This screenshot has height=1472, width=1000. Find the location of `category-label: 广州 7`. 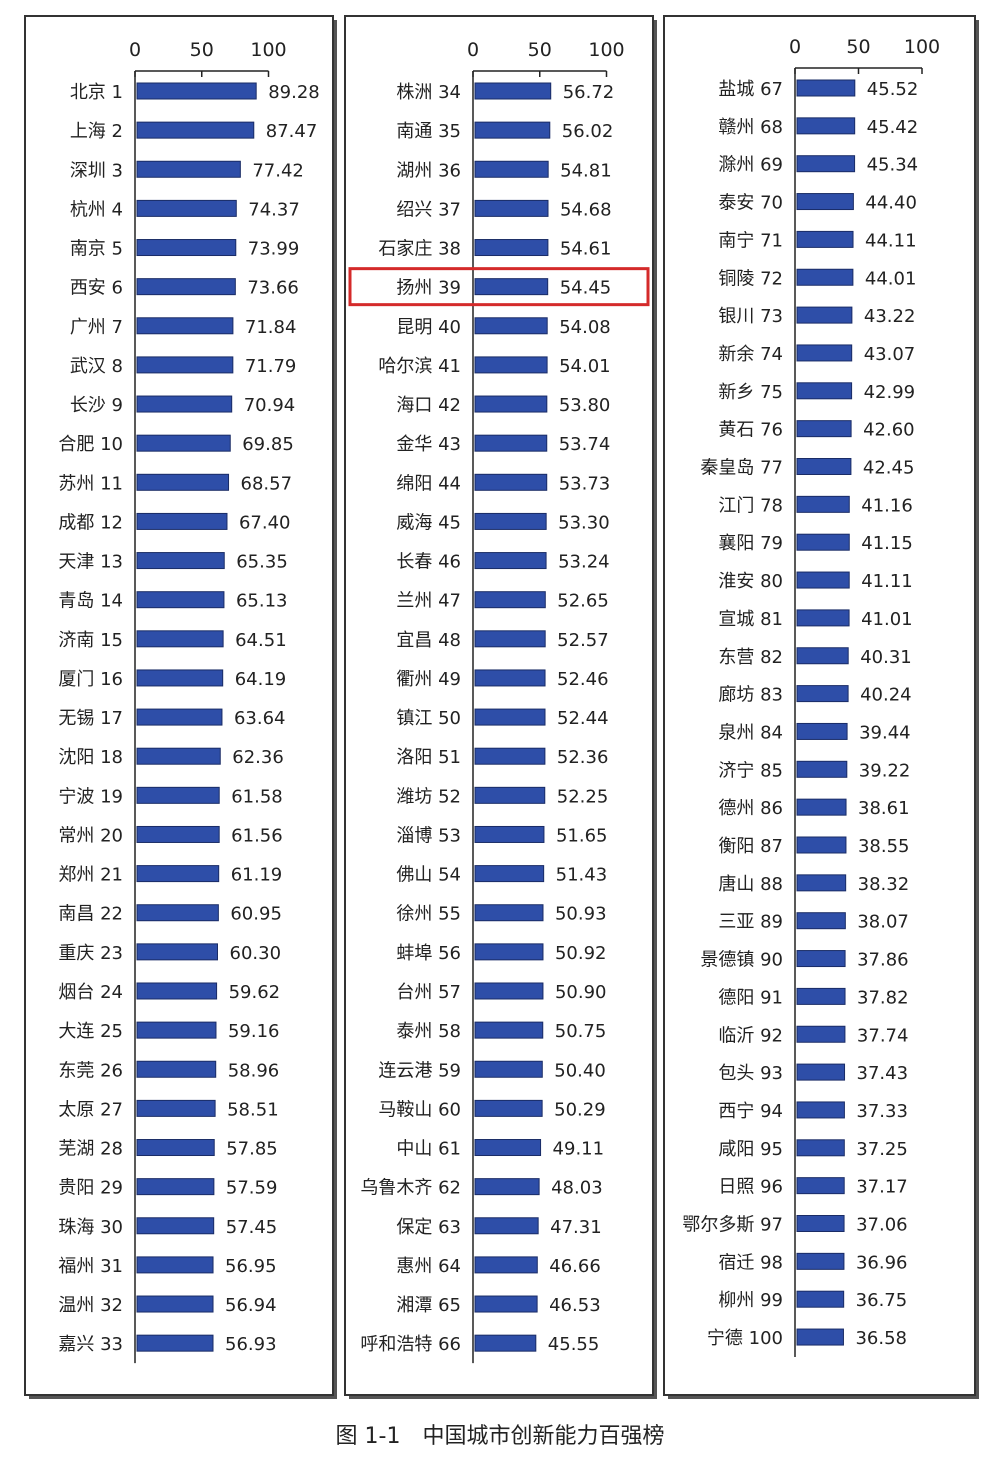

category-label: 广州 7 is located at coordinates (96, 327).